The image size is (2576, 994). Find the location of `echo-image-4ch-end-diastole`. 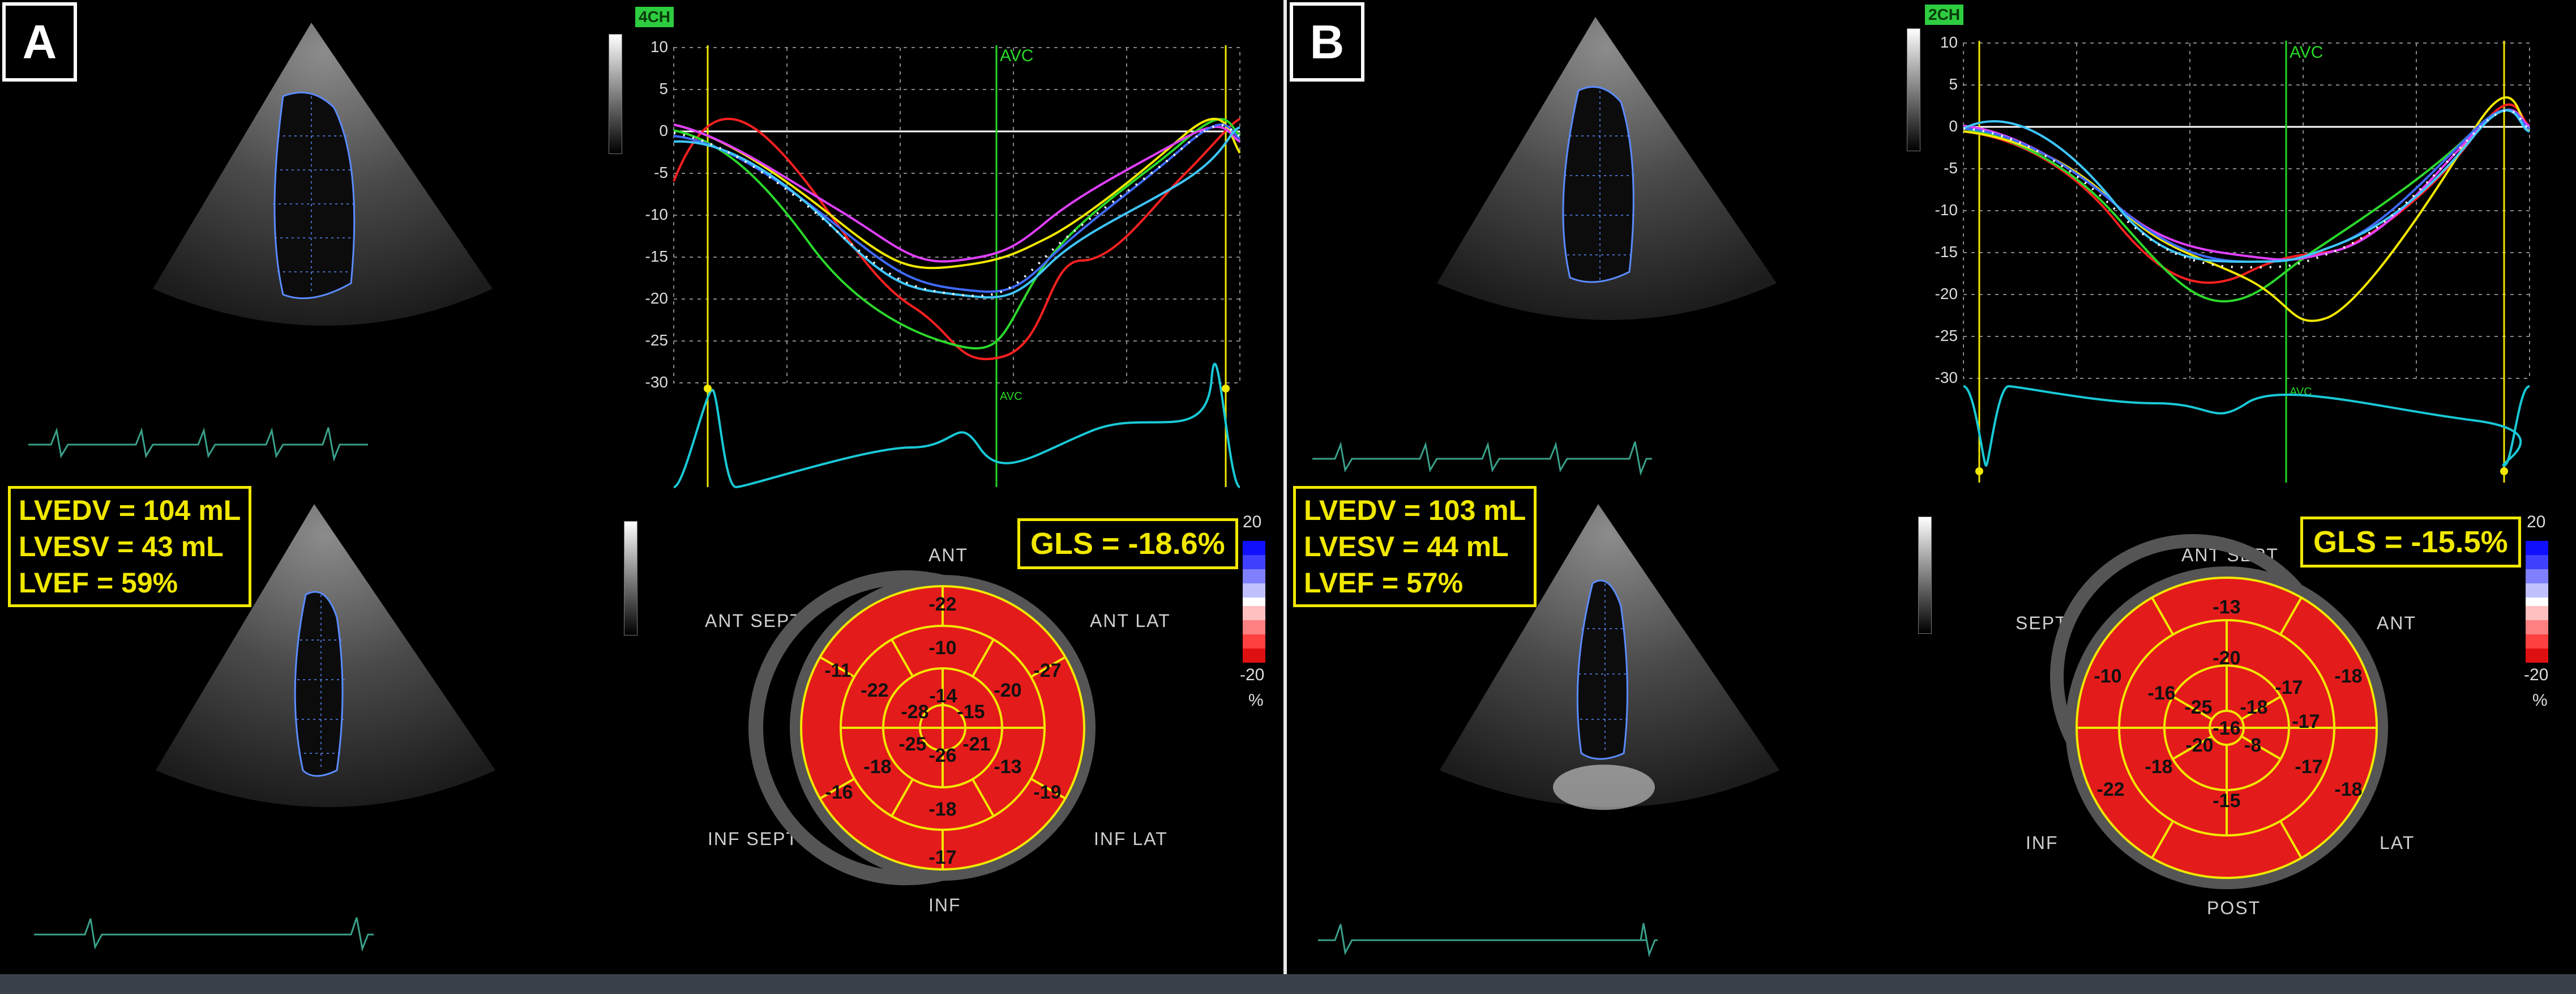

echo-image-4ch-end-diastole is located at coordinates (328, 181).